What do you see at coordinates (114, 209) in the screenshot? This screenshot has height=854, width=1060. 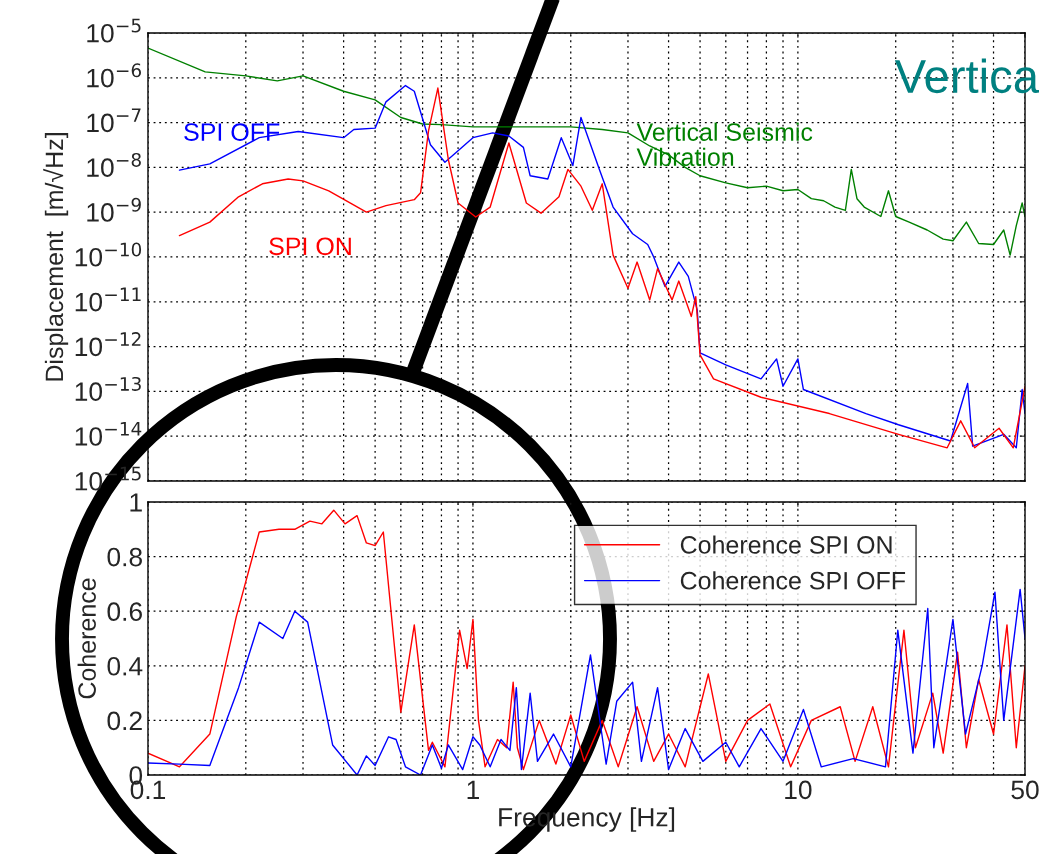 I see `y-tick-label: 10$^{−9}$` at bounding box center [114, 209].